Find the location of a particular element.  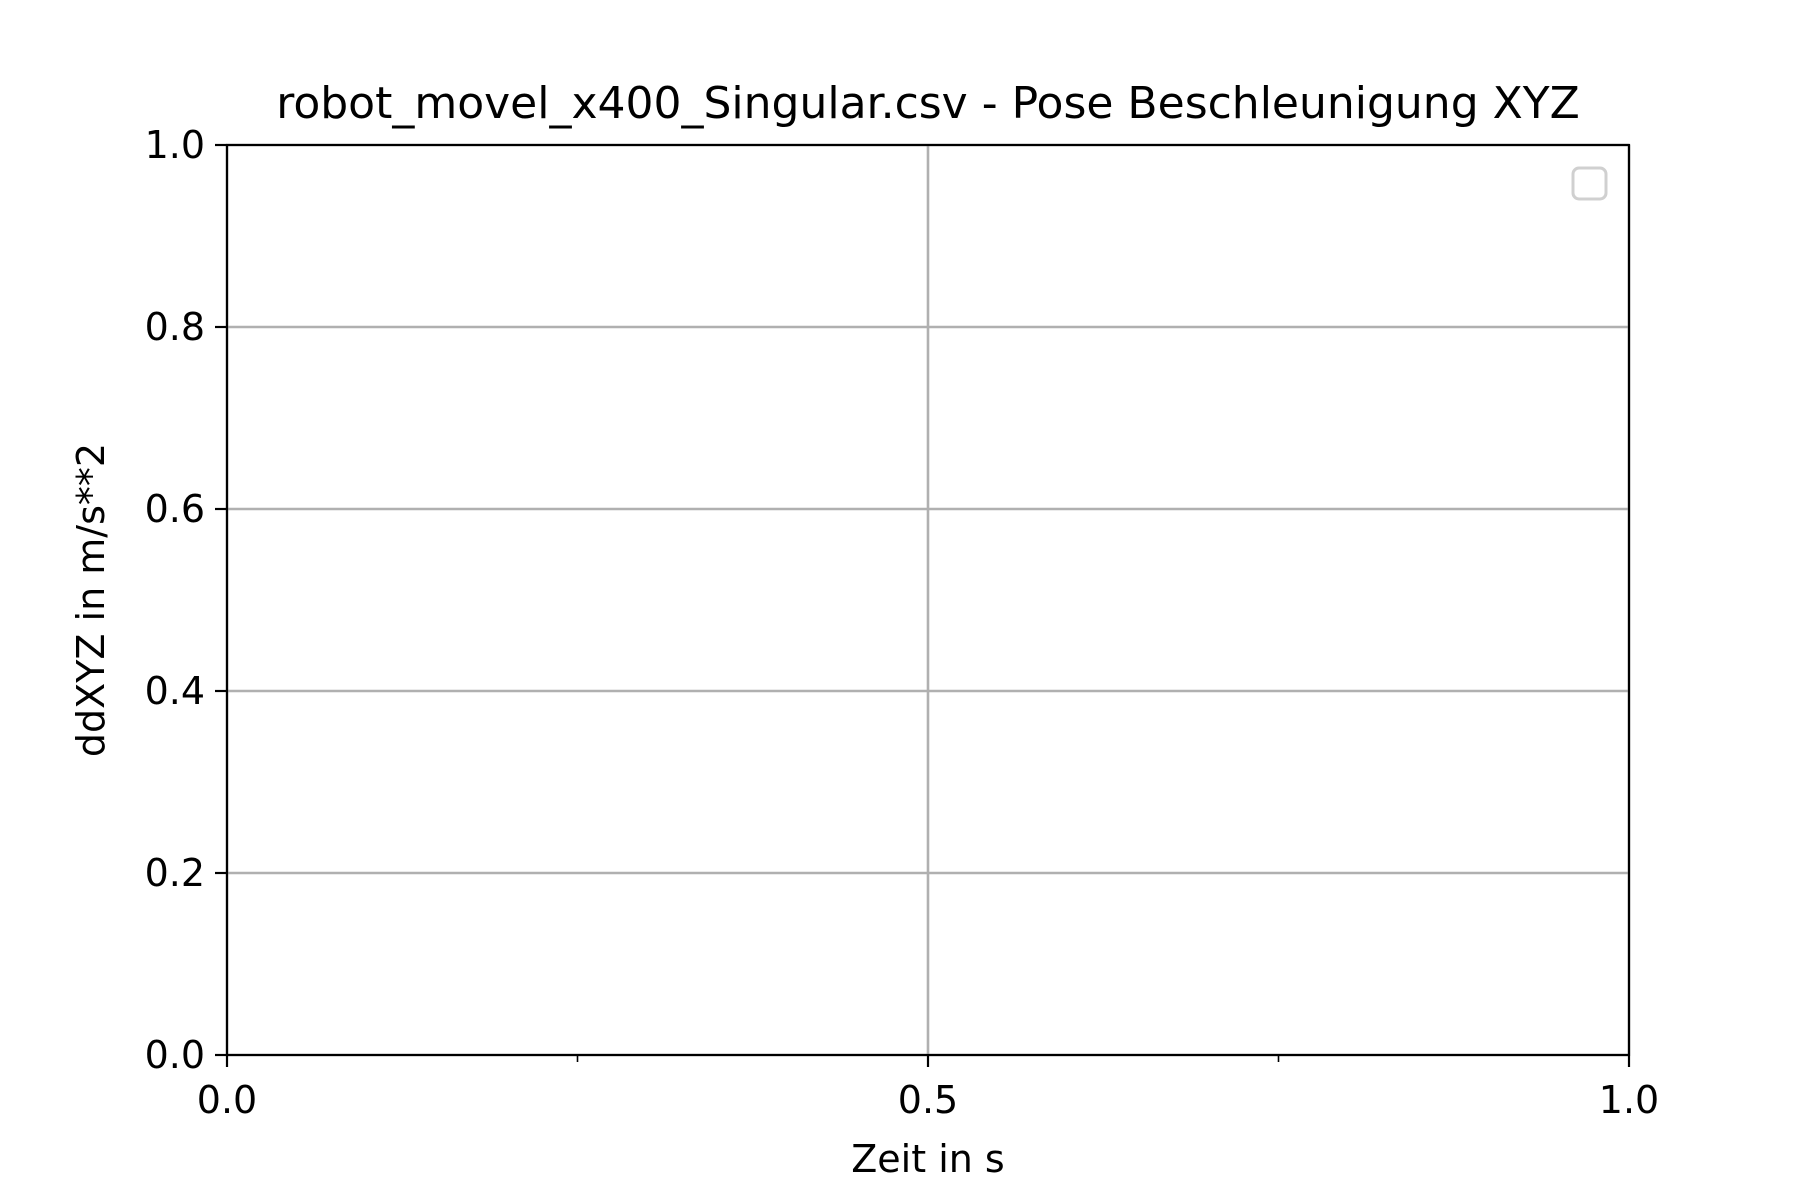

y-tick-label: 0.4 is located at coordinates (175, 691).